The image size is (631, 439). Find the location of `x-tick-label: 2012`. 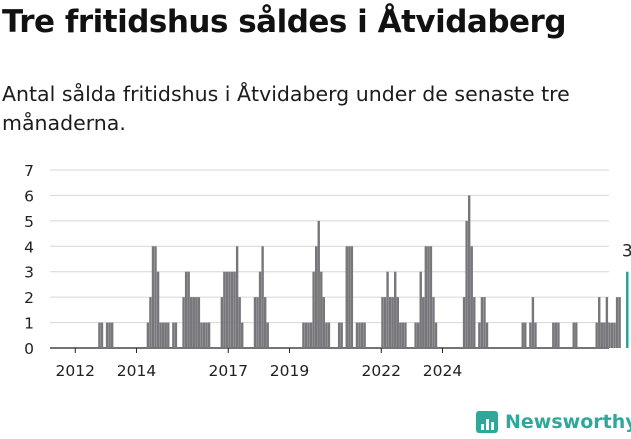

x-tick-label: 2012 is located at coordinates (75, 371).